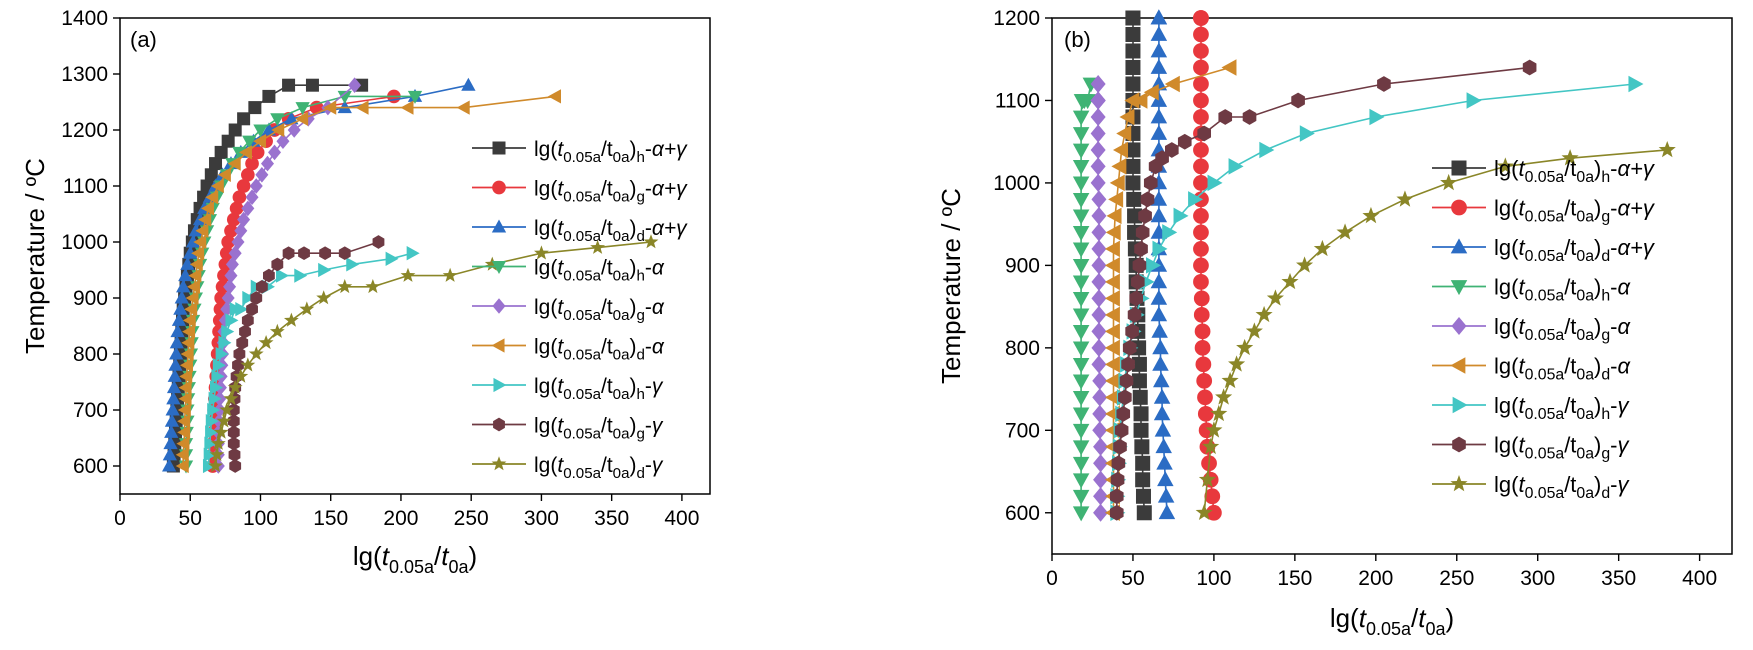 The width and height of the screenshot is (1753, 650). Describe the element at coordinates (1022, 430) in the screenshot. I see `y-tick-label: 700` at that location.